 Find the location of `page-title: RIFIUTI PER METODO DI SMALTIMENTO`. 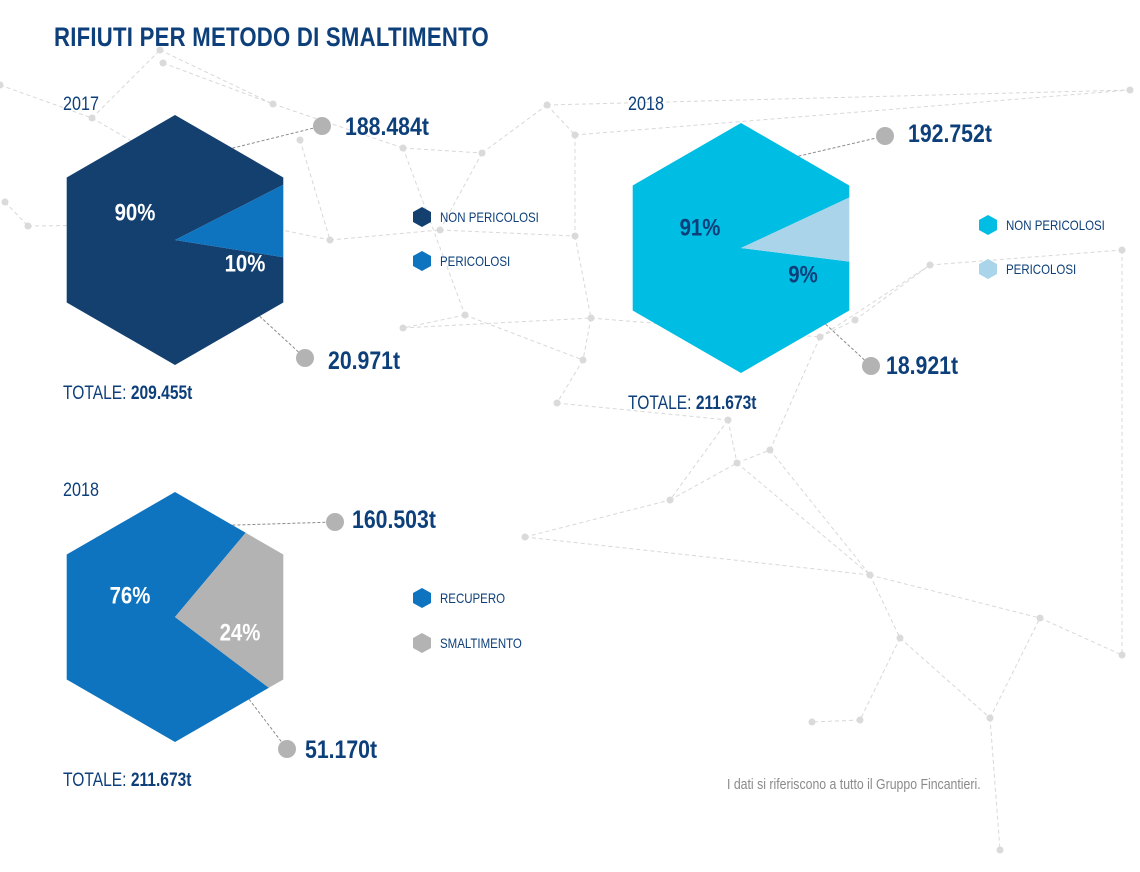

page-title: RIFIUTI PER METODO DI SMALTIMENTO is located at coordinates (271, 37).